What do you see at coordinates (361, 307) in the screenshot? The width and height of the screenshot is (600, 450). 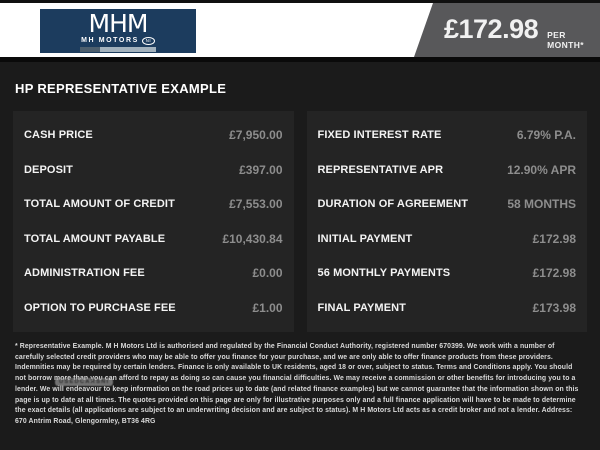 I see `row-label: FINAL PAYMENT` at bounding box center [361, 307].